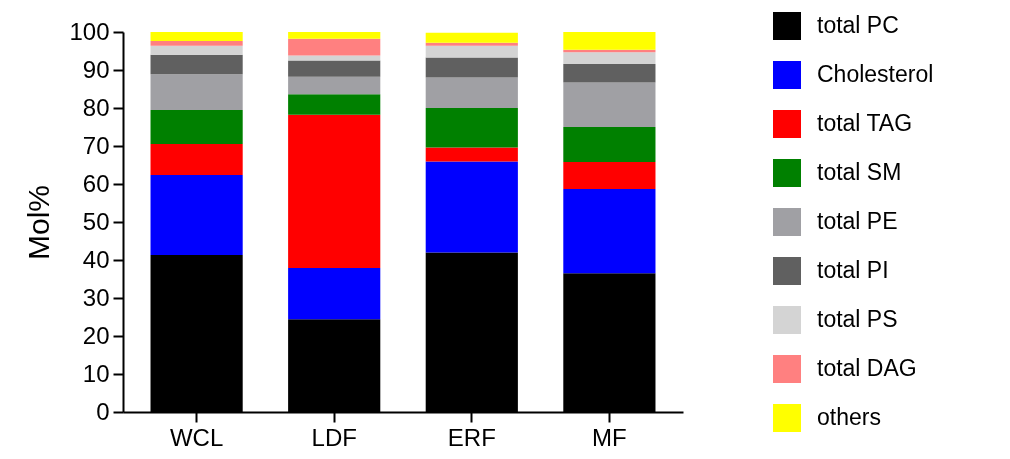 Image resolution: width=1010 pixels, height=459 pixels. Describe the element at coordinates (96, 335) in the screenshot. I see `y-tick-label: 20` at that location.